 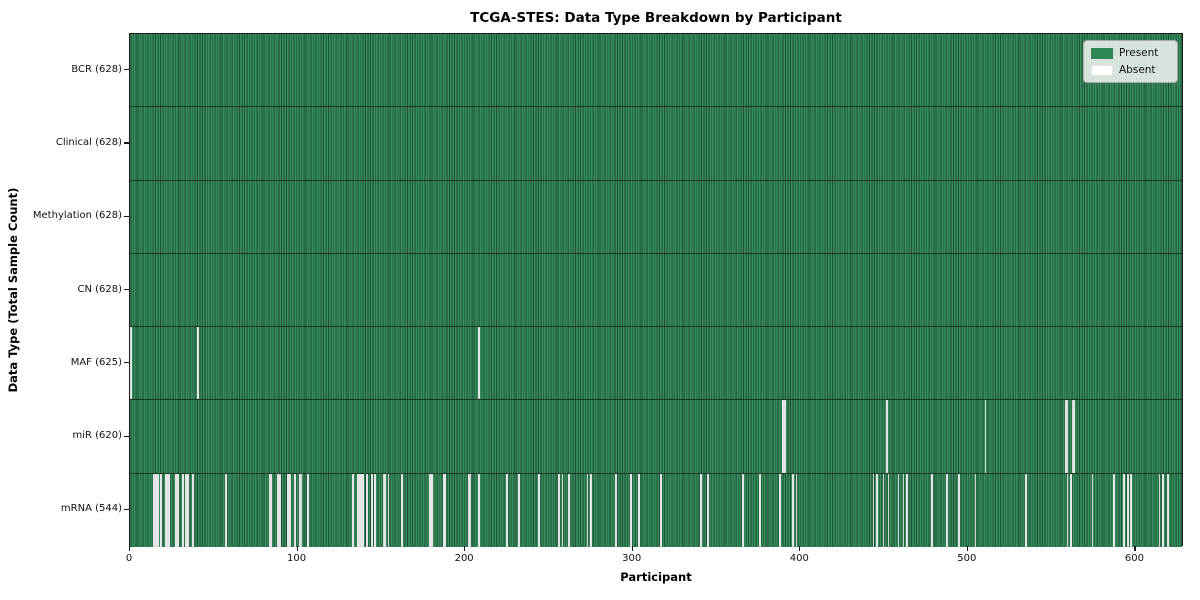 I want to click on ytick-label-clinical: Clinical (628), so click(x=88, y=142).